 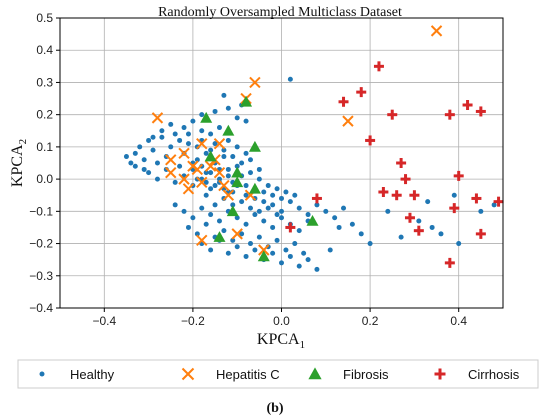 What do you see at coordinates (44, 50) in the screenshot?
I see `y-tick-label: 0.4` at bounding box center [44, 50].